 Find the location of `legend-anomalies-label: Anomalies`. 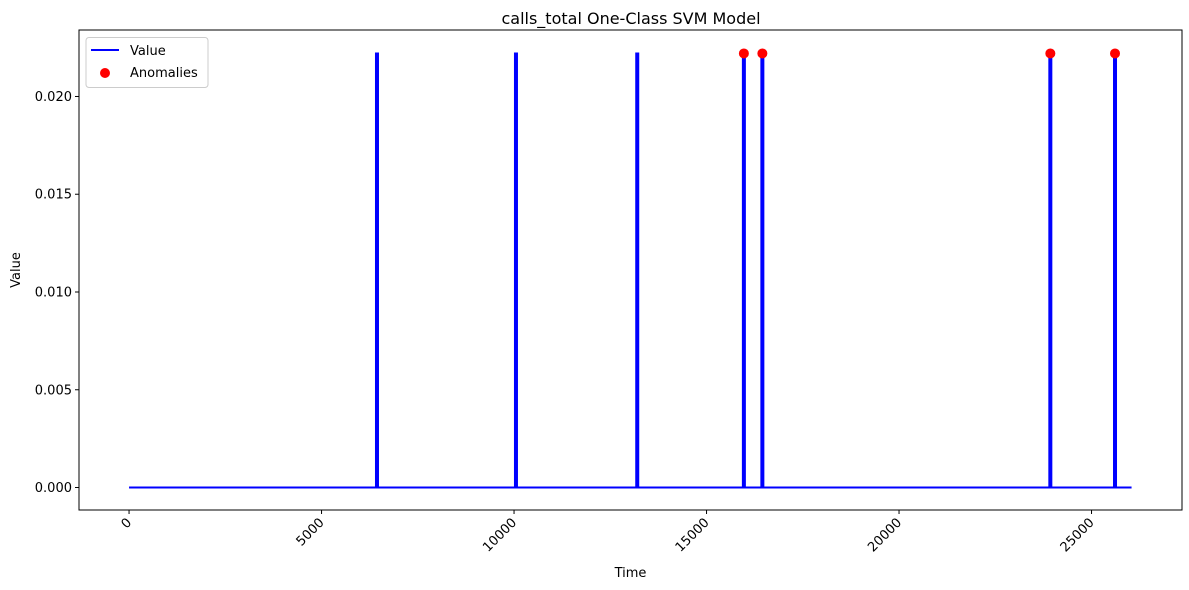

legend-anomalies-label: Anomalies is located at coordinates (164, 73).